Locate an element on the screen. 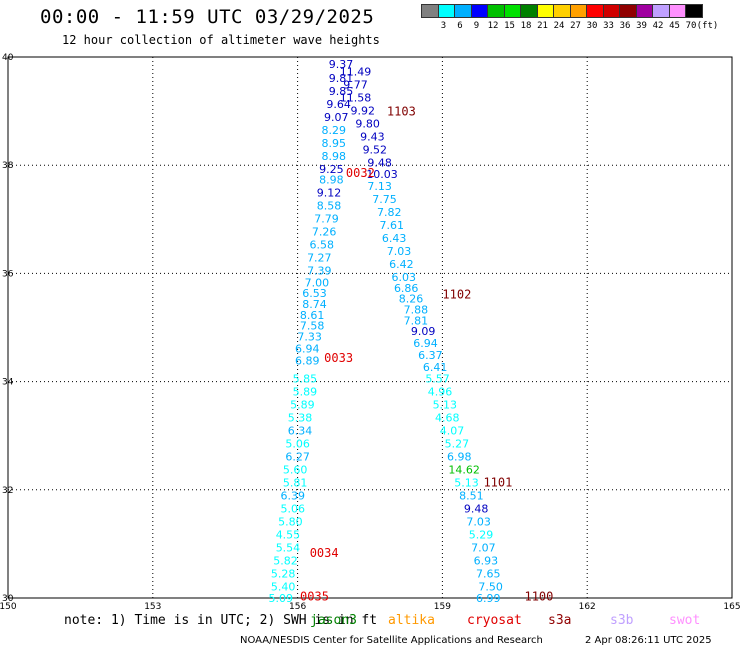 The height and width of the screenshot is (650, 740). satellite-label-swot: swot is located at coordinates (685, 620).